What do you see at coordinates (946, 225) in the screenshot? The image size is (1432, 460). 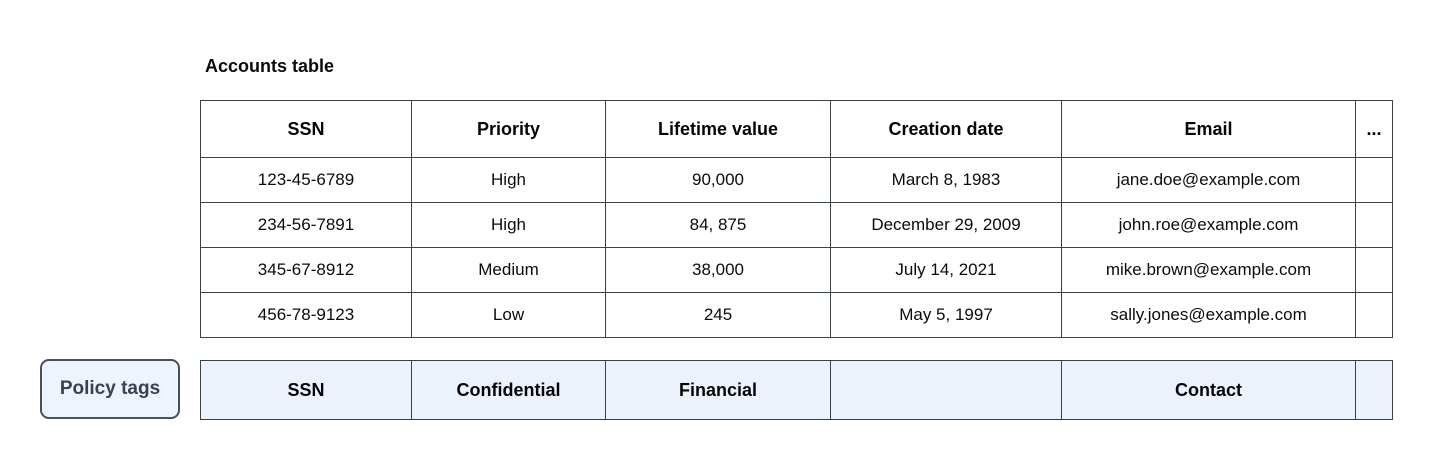 I see `cell-creation-date: December 29, 2009` at bounding box center [946, 225].